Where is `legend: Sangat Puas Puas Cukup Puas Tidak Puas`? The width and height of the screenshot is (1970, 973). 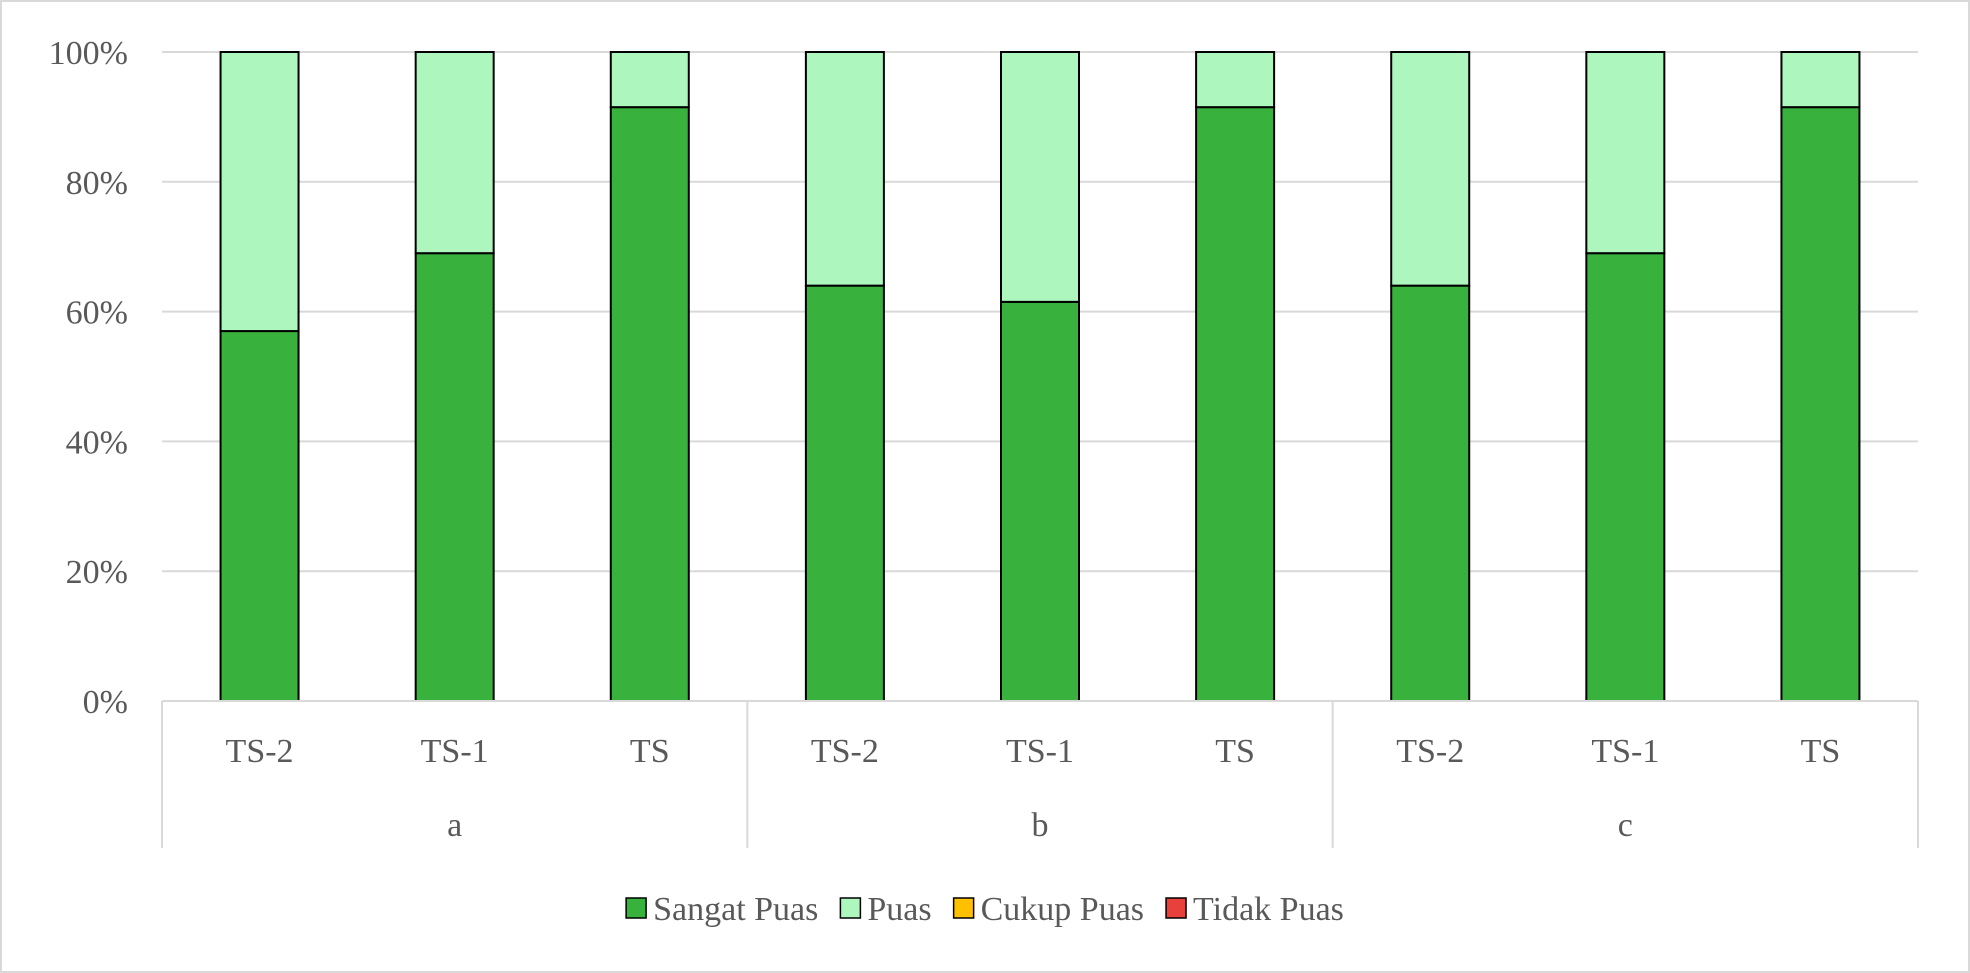 legend: Sangat Puas Puas Cukup Puas Tidak Puas is located at coordinates (984, 909).